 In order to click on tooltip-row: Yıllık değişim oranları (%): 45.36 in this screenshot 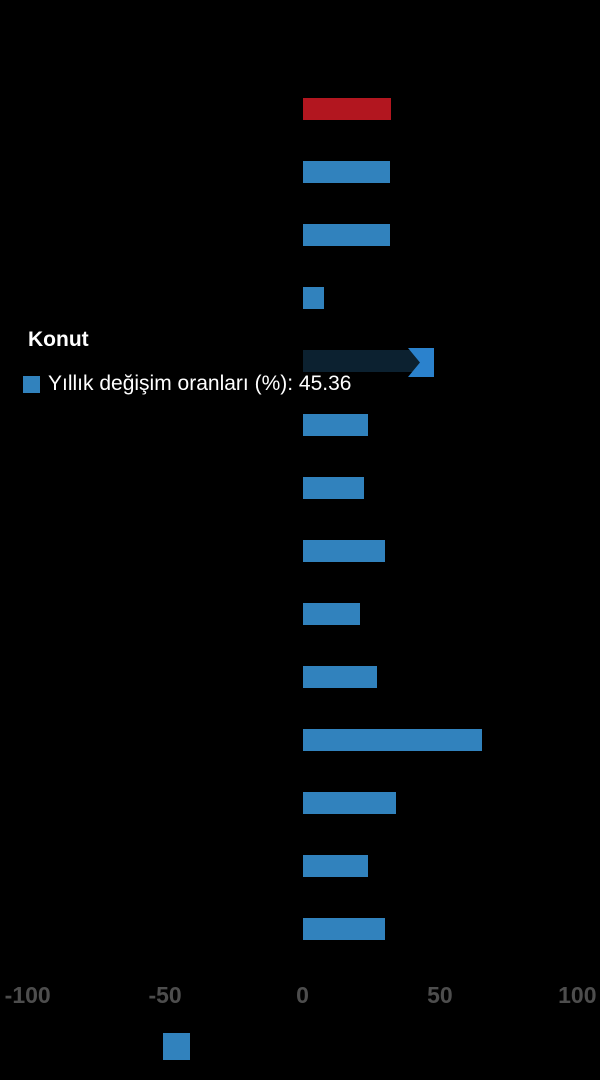, I will do `click(187, 384)`.